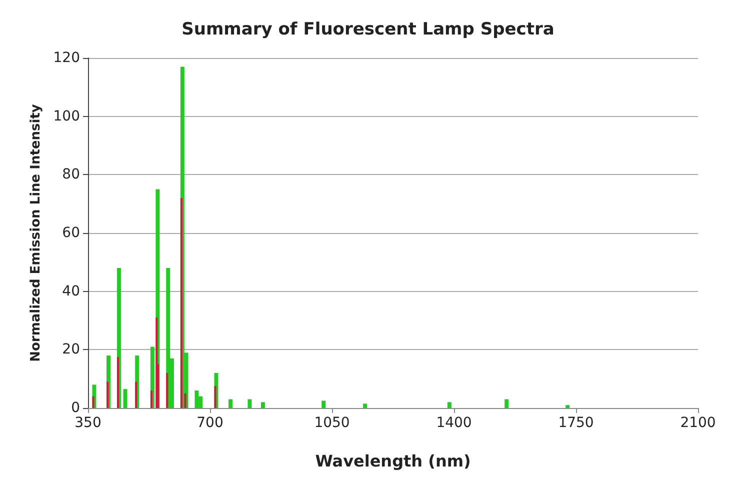 Image resolution: width=736 pixels, height=496 pixels. I want to click on y-tick-label: 80, so click(71, 174).